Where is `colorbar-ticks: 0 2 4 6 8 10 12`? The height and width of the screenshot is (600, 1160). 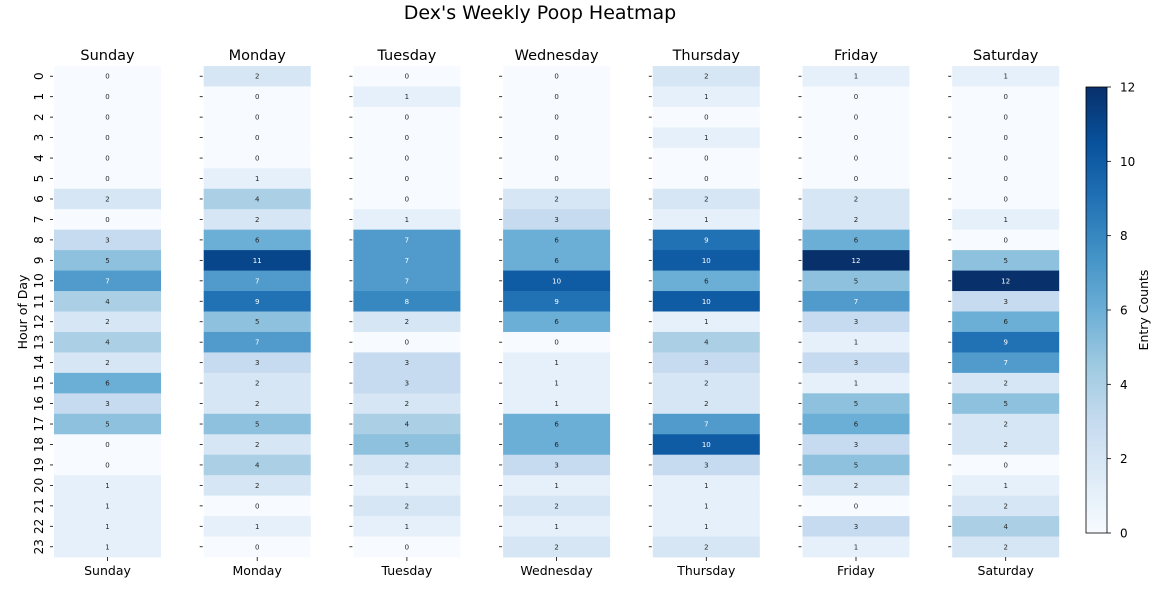
colorbar-ticks: 0 2 4 6 8 10 12 is located at coordinates (1121, 311).